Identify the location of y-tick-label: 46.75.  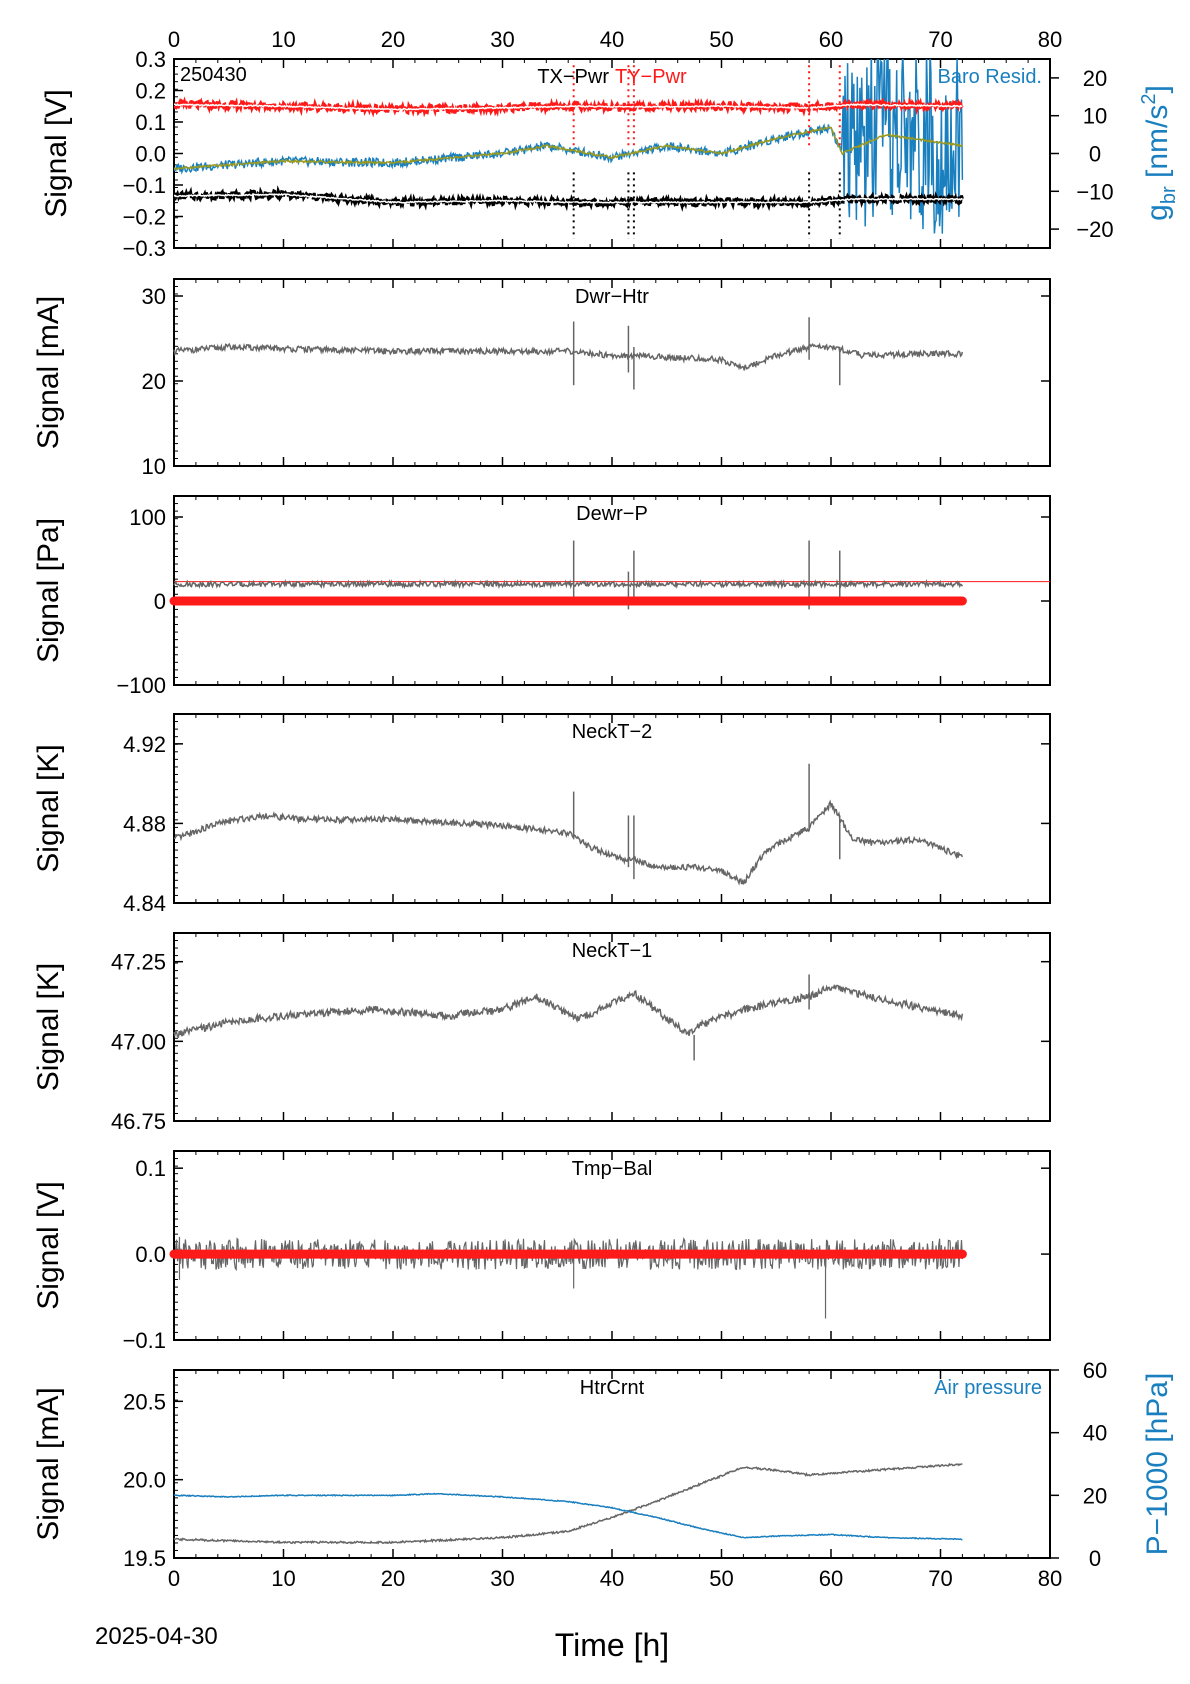
(138, 1121).